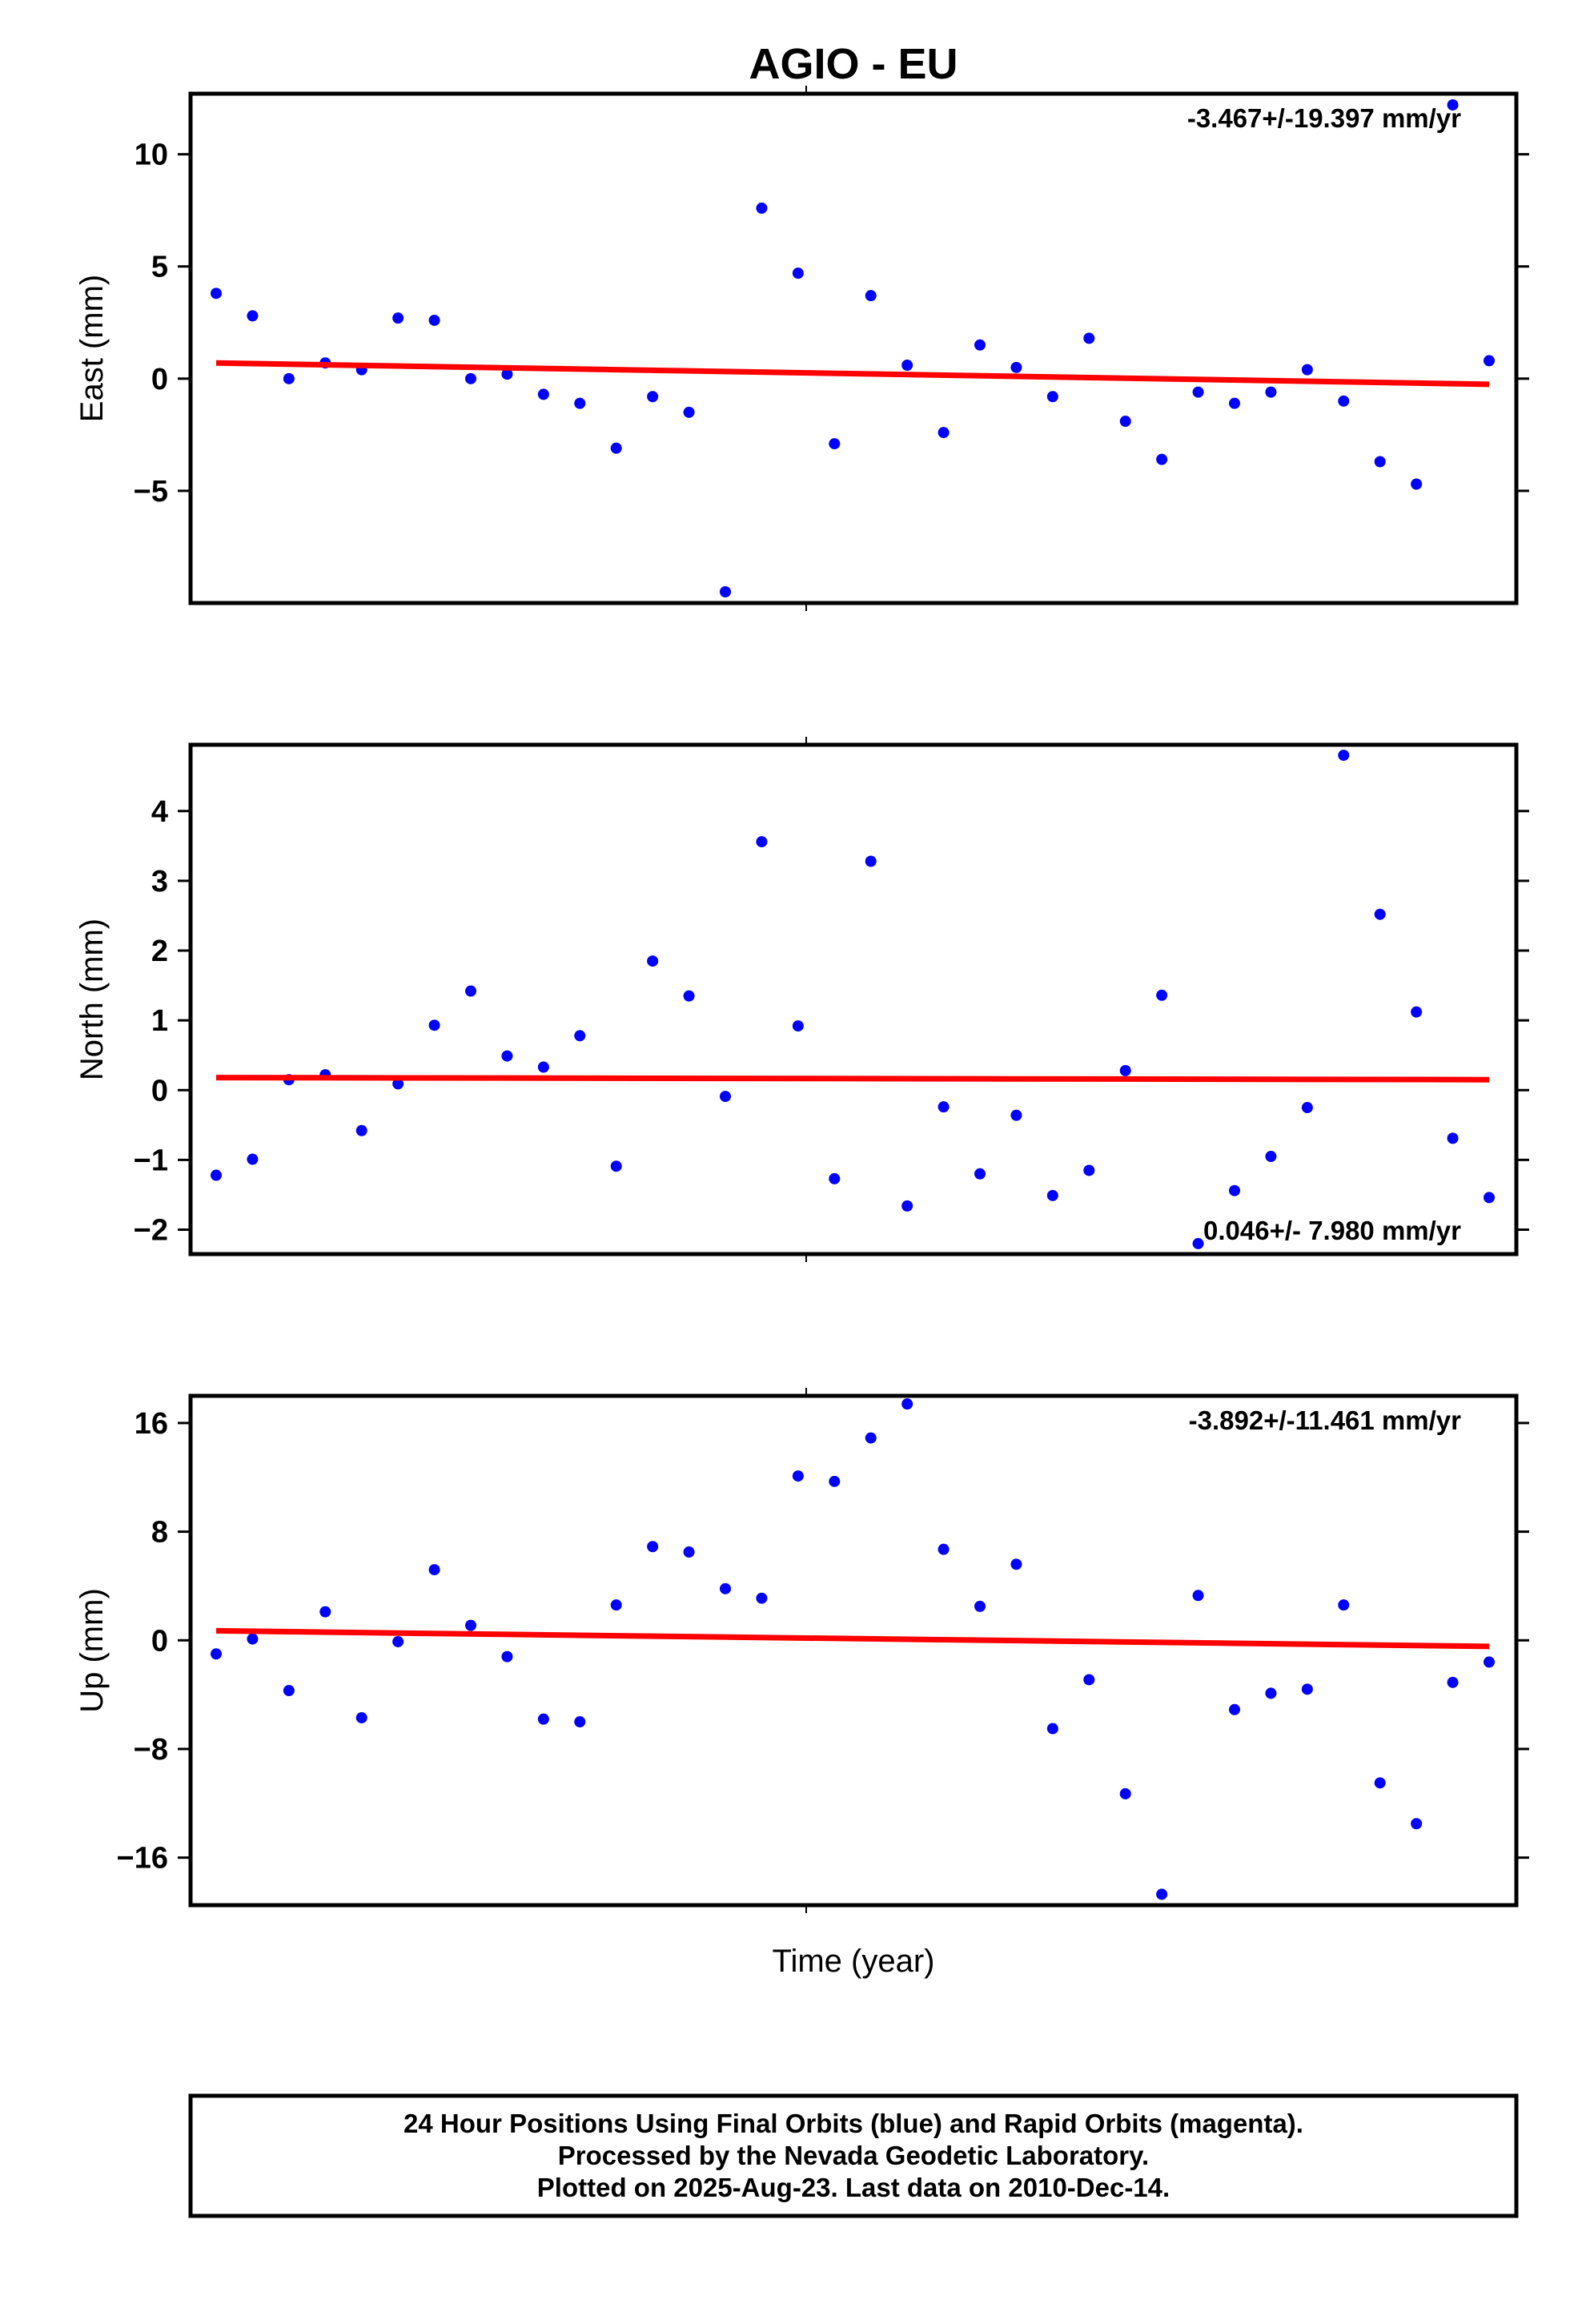  What do you see at coordinates (853, 64) in the screenshot?
I see `chart-title: AGIO - EU` at bounding box center [853, 64].